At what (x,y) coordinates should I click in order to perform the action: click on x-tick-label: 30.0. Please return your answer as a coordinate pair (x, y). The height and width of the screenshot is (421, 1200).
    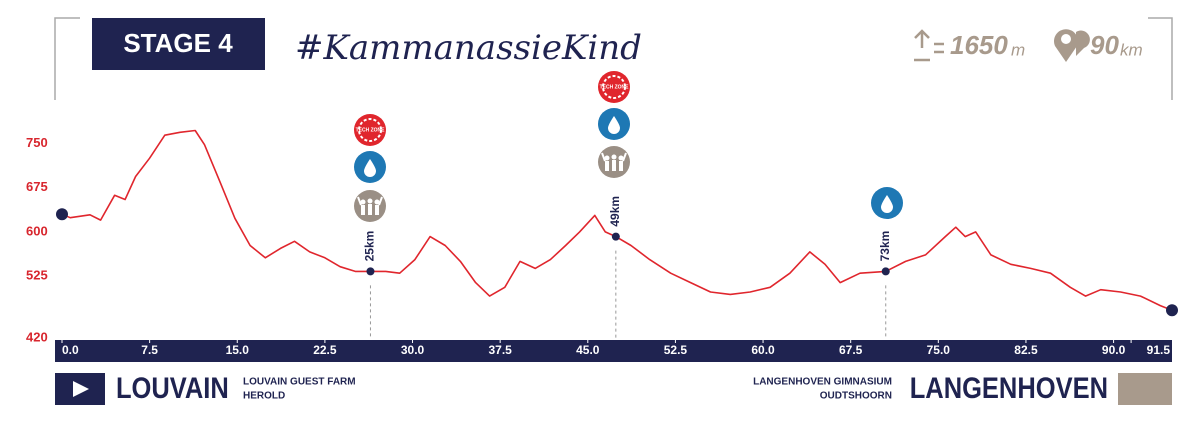
    Looking at the image, I should click on (413, 350).